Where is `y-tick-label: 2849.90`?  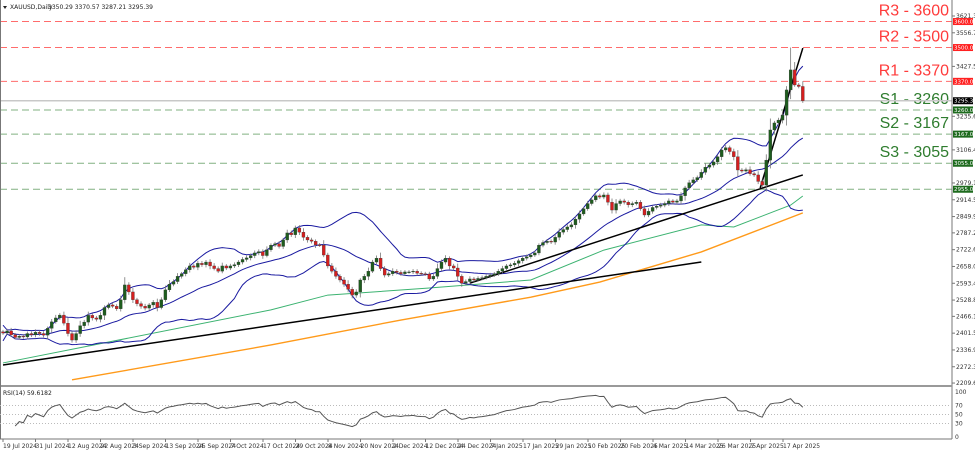
y-tick-label: 2849.90 is located at coordinates (965, 217).